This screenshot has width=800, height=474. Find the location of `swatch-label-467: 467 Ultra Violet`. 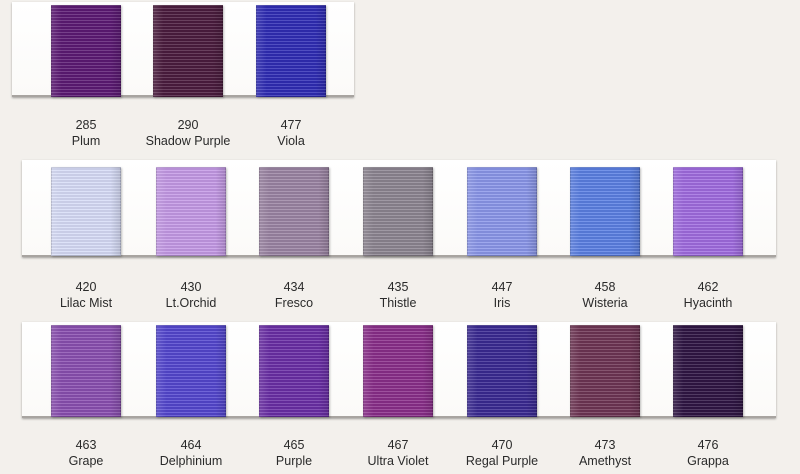

swatch-label-467: 467 Ultra Violet is located at coordinates (398, 453).